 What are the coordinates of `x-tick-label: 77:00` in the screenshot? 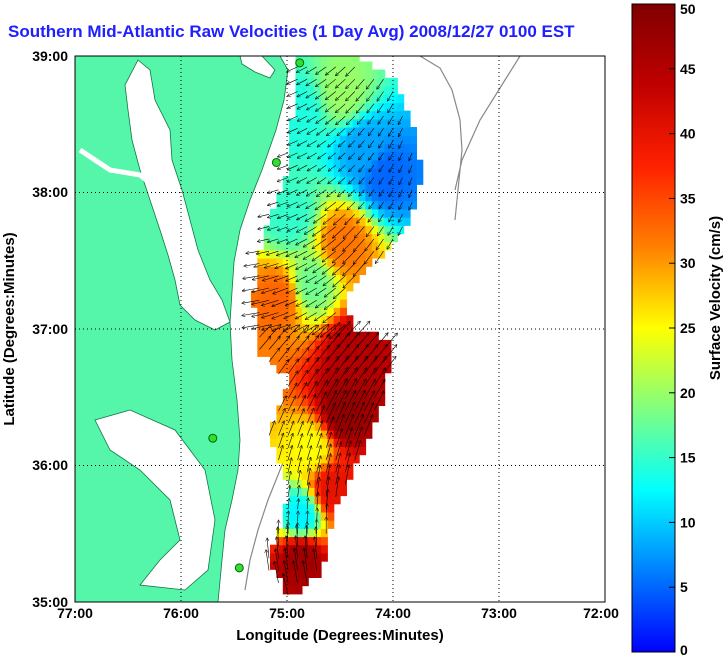 It's located at (75, 613).